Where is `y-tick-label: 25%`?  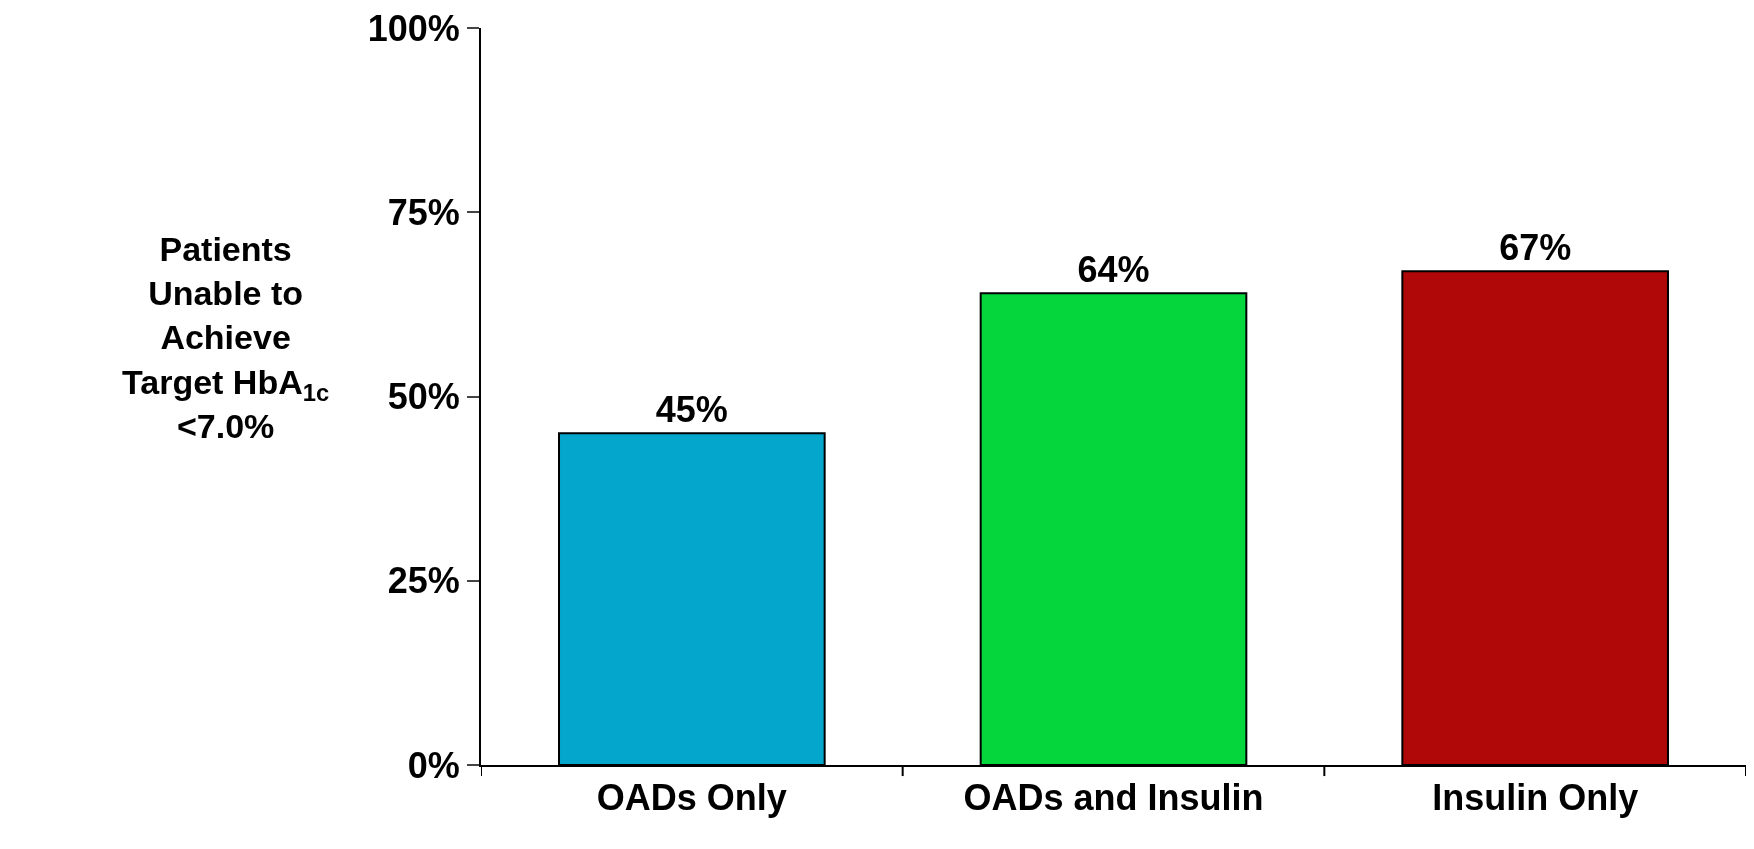 y-tick-label: 25% is located at coordinates (423, 581).